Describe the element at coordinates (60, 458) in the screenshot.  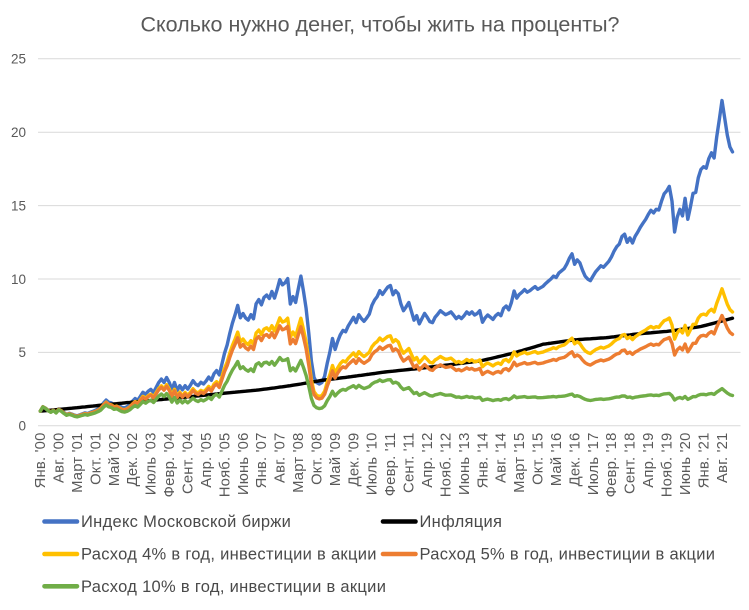
I see `svg-text: Авг. '00` at that location.